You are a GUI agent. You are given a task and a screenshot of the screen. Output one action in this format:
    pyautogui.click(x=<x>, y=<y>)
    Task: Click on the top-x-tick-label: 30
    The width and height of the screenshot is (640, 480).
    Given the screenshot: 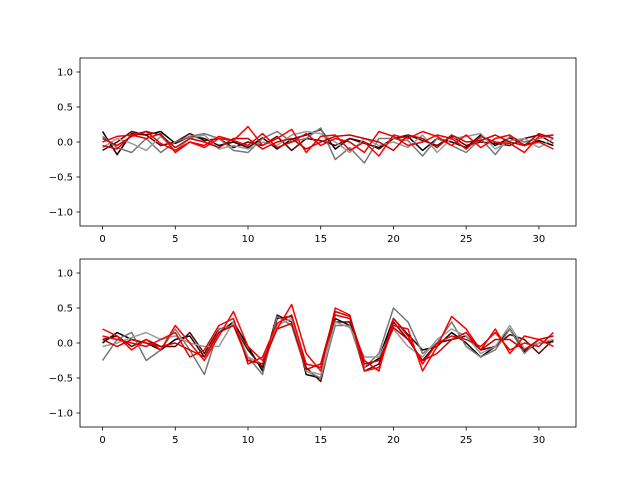 What is the action you would take?
    pyautogui.click(x=539, y=239)
    